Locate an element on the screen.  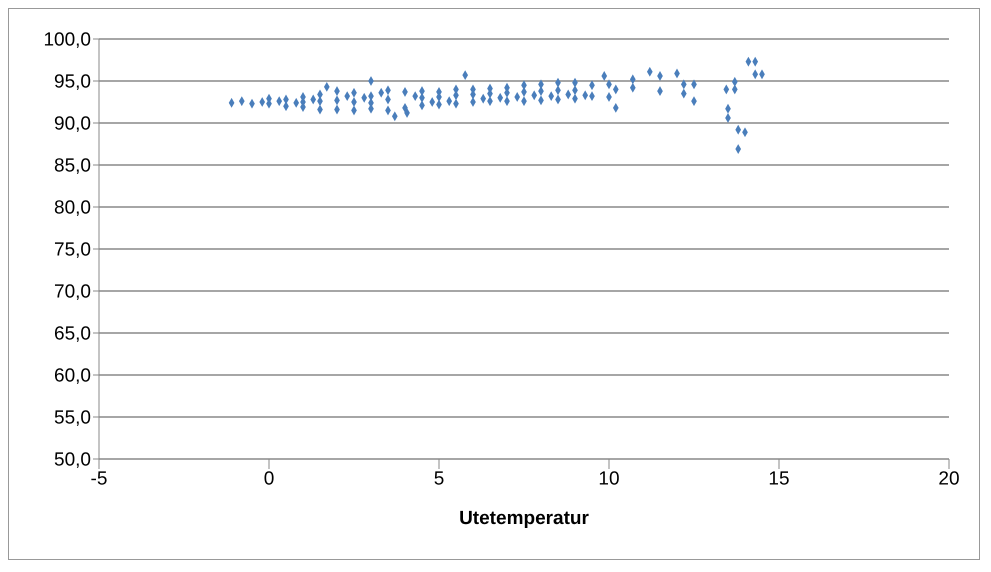
x-tick-label: 15 is located at coordinates (779, 479).